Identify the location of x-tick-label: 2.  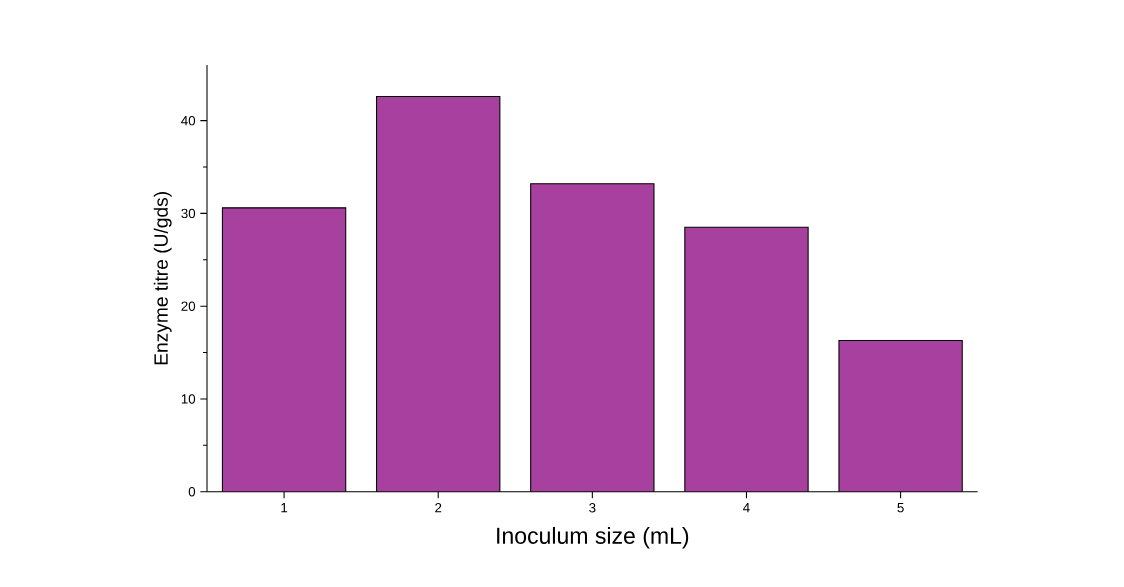
(438, 508).